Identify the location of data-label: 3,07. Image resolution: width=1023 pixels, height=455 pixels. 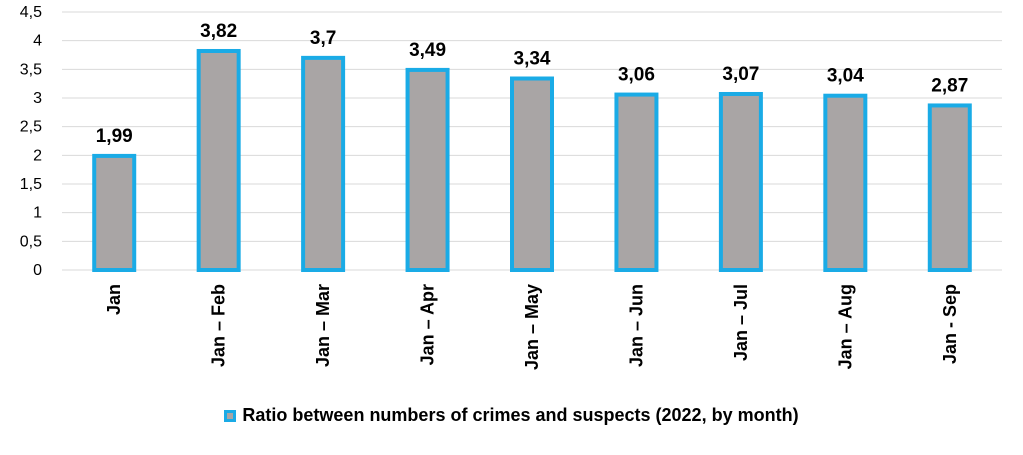
(740, 74).